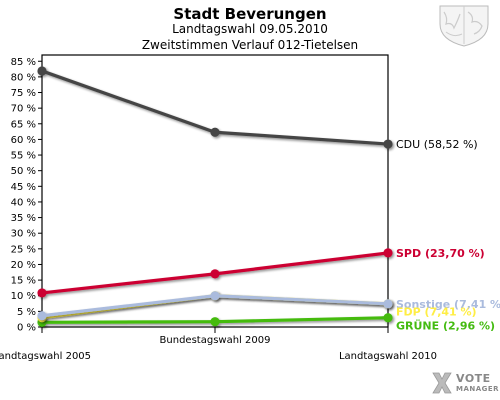 Image resolution: width=500 pixels, height=400 pixels. I want to click on y-tick-label: 55 %, so click(23, 156).